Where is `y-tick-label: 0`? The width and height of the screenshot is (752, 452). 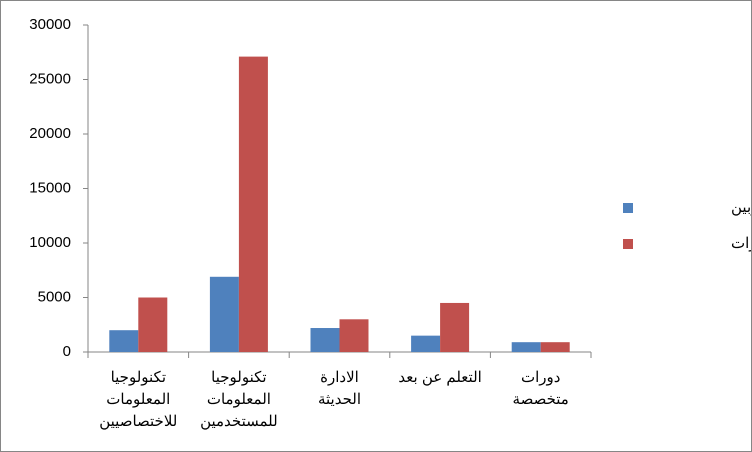
y-tick-label: 0 is located at coordinates (67, 351).